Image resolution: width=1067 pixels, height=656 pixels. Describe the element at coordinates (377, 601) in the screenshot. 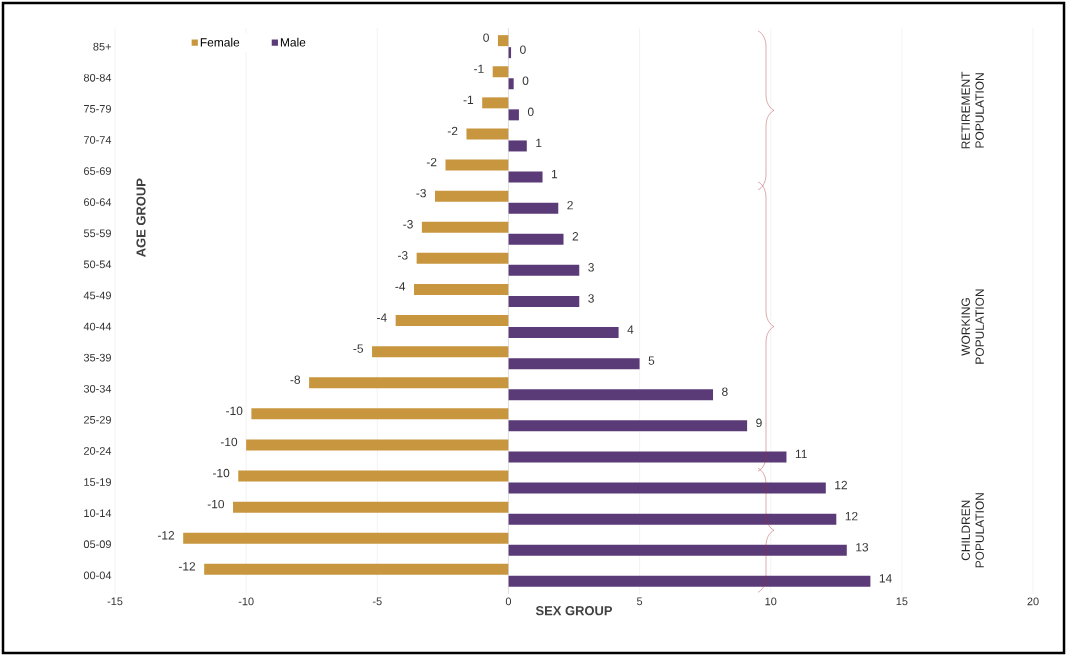

I see `x-tick-label: -5` at that location.